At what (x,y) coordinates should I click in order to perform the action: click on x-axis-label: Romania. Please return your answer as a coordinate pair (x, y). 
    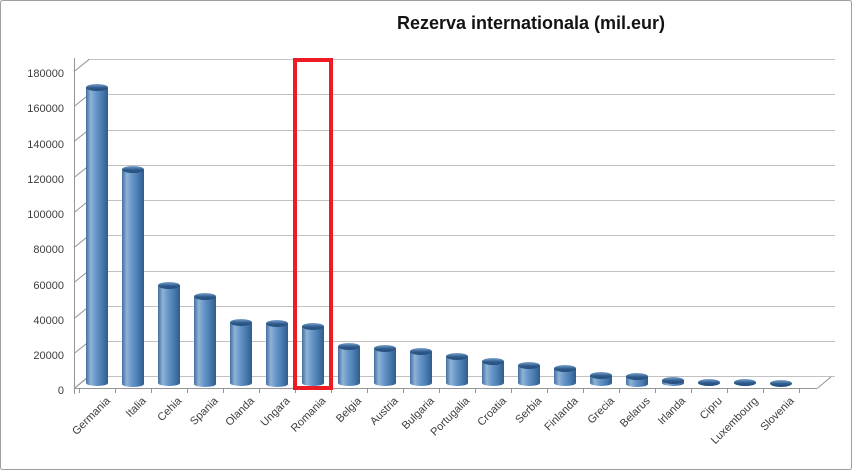
    Looking at the image, I should click on (308, 415).